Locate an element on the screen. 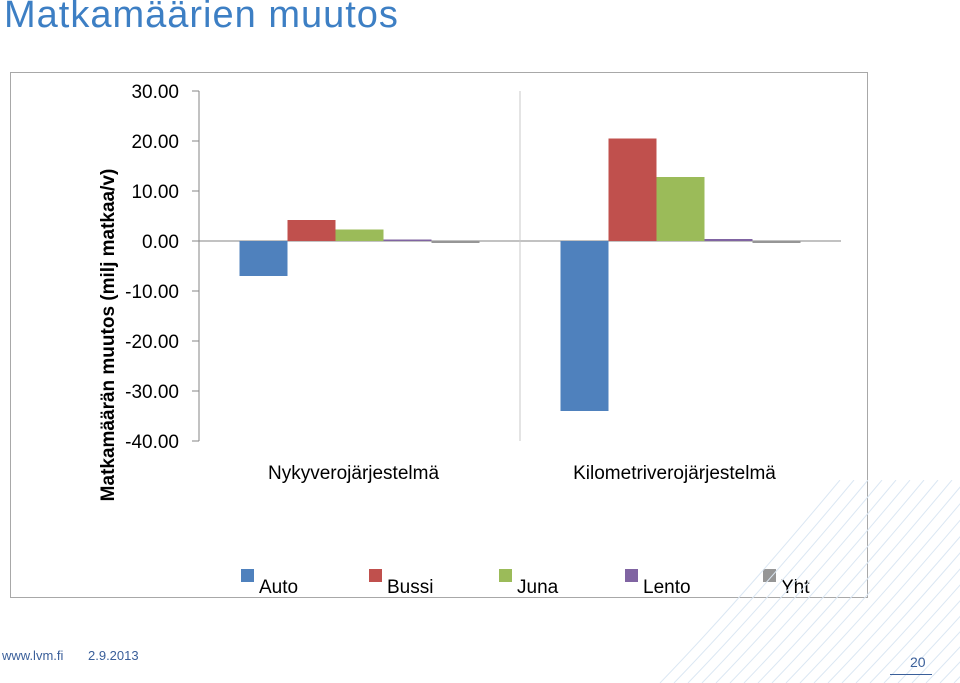 This screenshot has height=683, width=960. footer-date: 2.9.2013 is located at coordinates (113, 655).